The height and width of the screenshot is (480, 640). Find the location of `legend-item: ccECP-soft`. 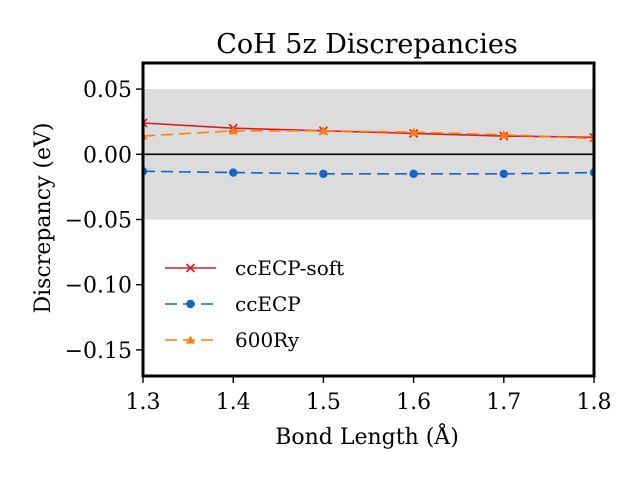

legend-item: ccECP-soft is located at coordinates (254, 268).